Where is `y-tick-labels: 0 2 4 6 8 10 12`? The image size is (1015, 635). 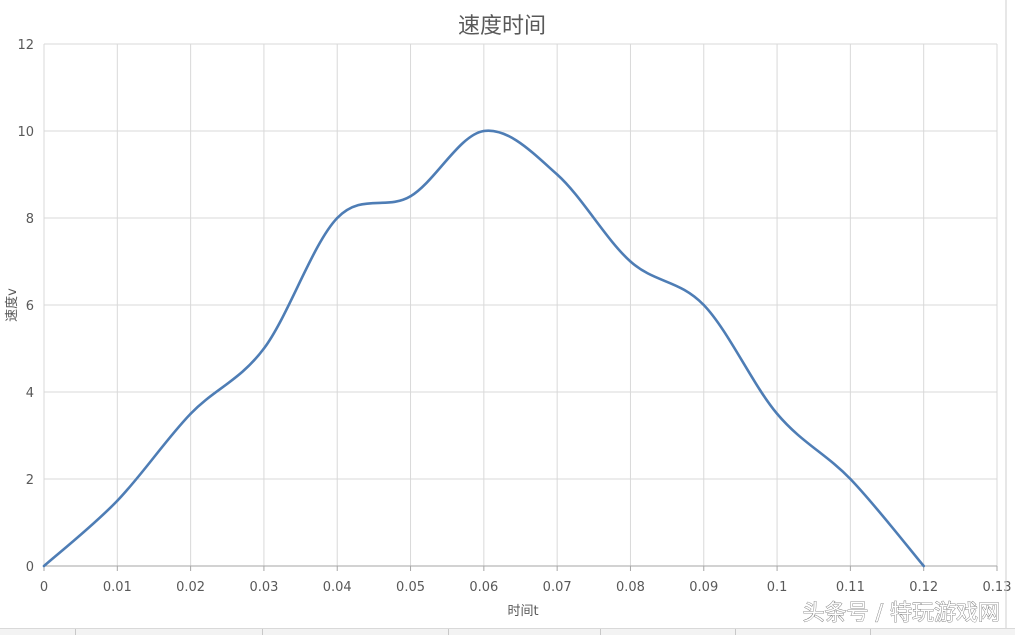
y-tick-labels: 0 2 4 6 8 10 12 is located at coordinates (25, 306).